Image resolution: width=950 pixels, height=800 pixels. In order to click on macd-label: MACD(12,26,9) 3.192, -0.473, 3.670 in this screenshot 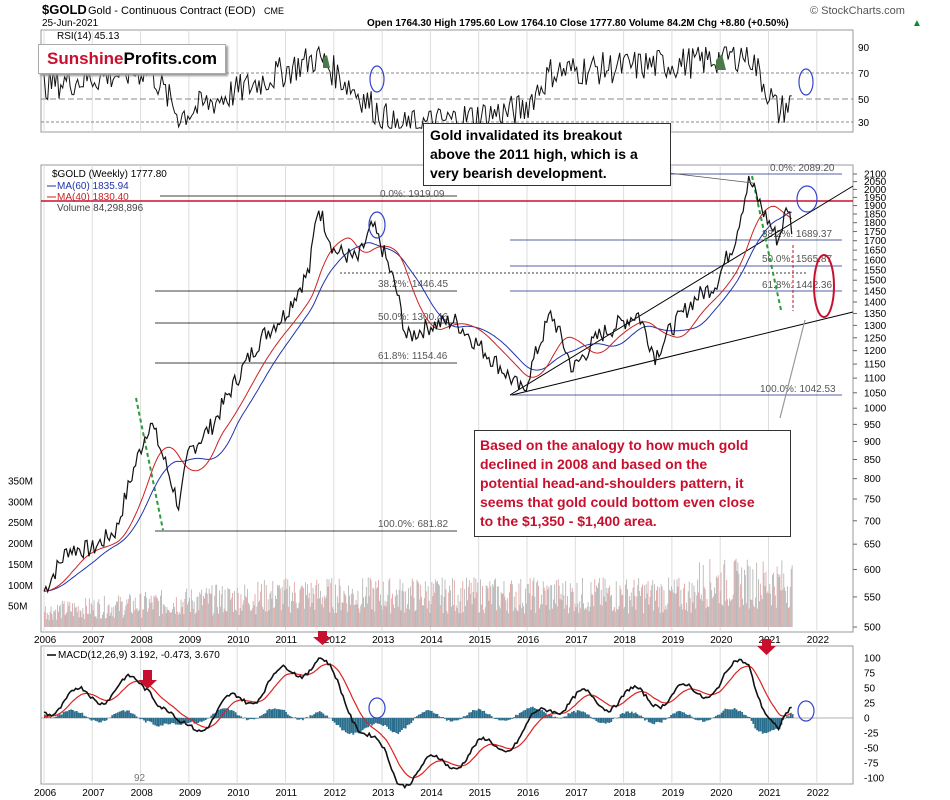, I will do `click(139, 655)`.